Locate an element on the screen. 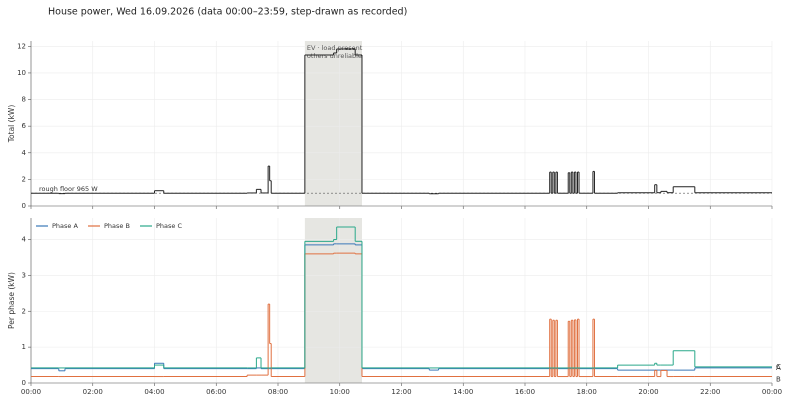 This screenshot has height=403, width=806. y-tick-label: 1 is located at coordinates (24, 347).